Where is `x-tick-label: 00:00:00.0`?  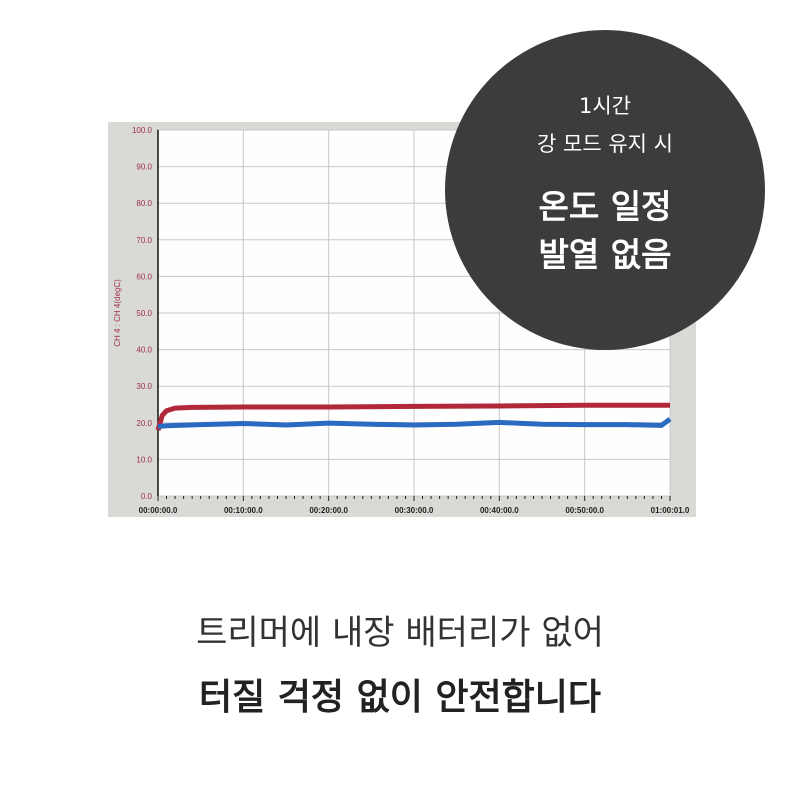 x-tick-label: 00:00:00.0 is located at coordinates (158, 510).